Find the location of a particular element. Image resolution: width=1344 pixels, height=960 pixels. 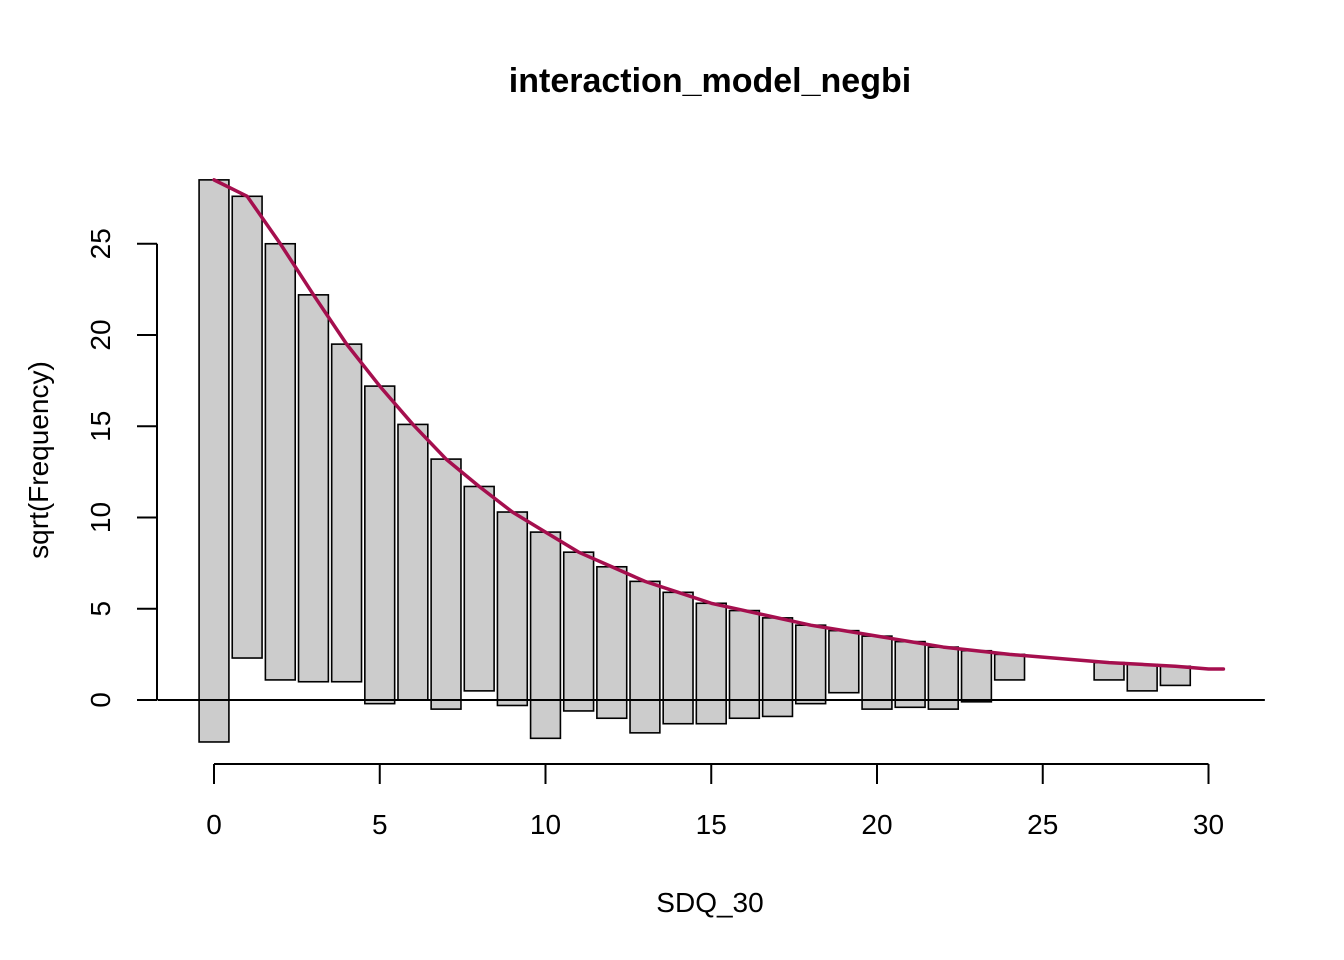

x-axis-label: SDQ_30 is located at coordinates (709, 902).